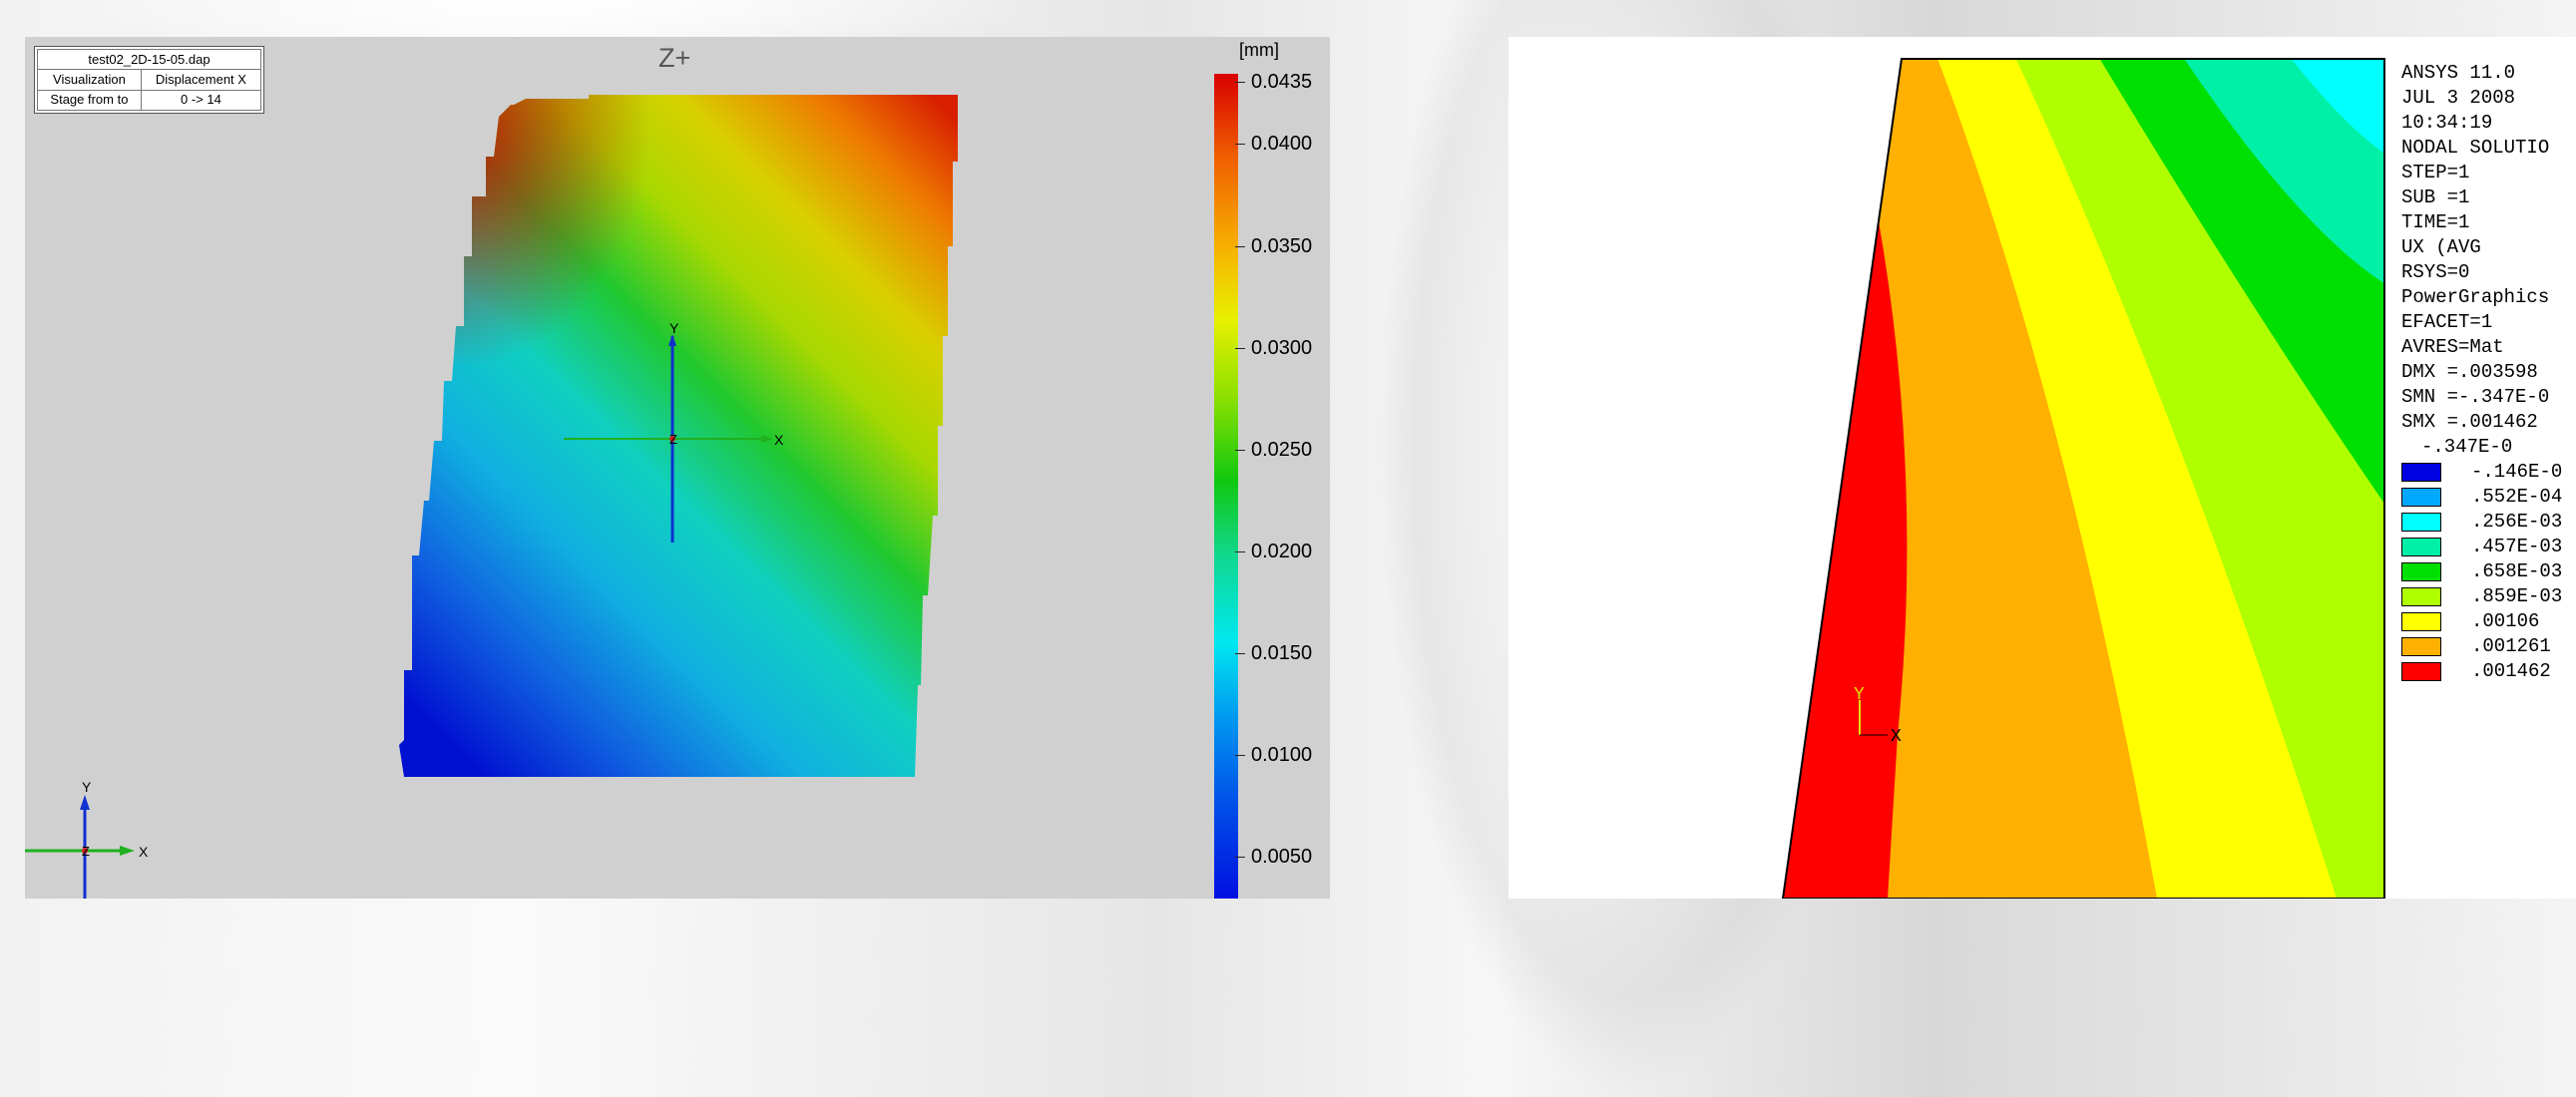  What do you see at coordinates (2435, 272) in the screenshot?
I see `ansys-header-line: RSYS=0` at bounding box center [2435, 272].